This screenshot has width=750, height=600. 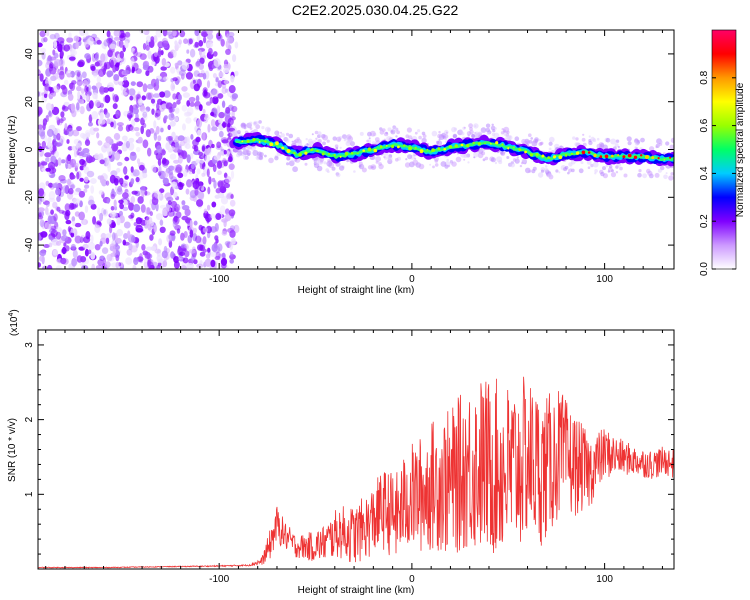 What do you see at coordinates (29, 54) in the screenshot?
I see `y-tick-label: 40` at bounding box center [29, 54].